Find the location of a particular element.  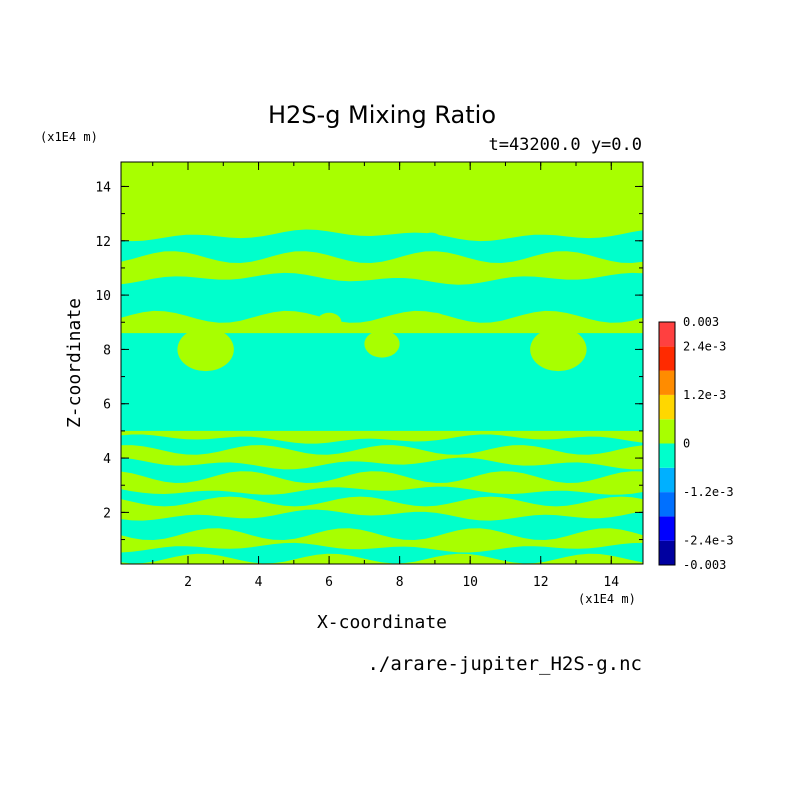

x-tick-label: 14 is located at coordinates (611, 582).